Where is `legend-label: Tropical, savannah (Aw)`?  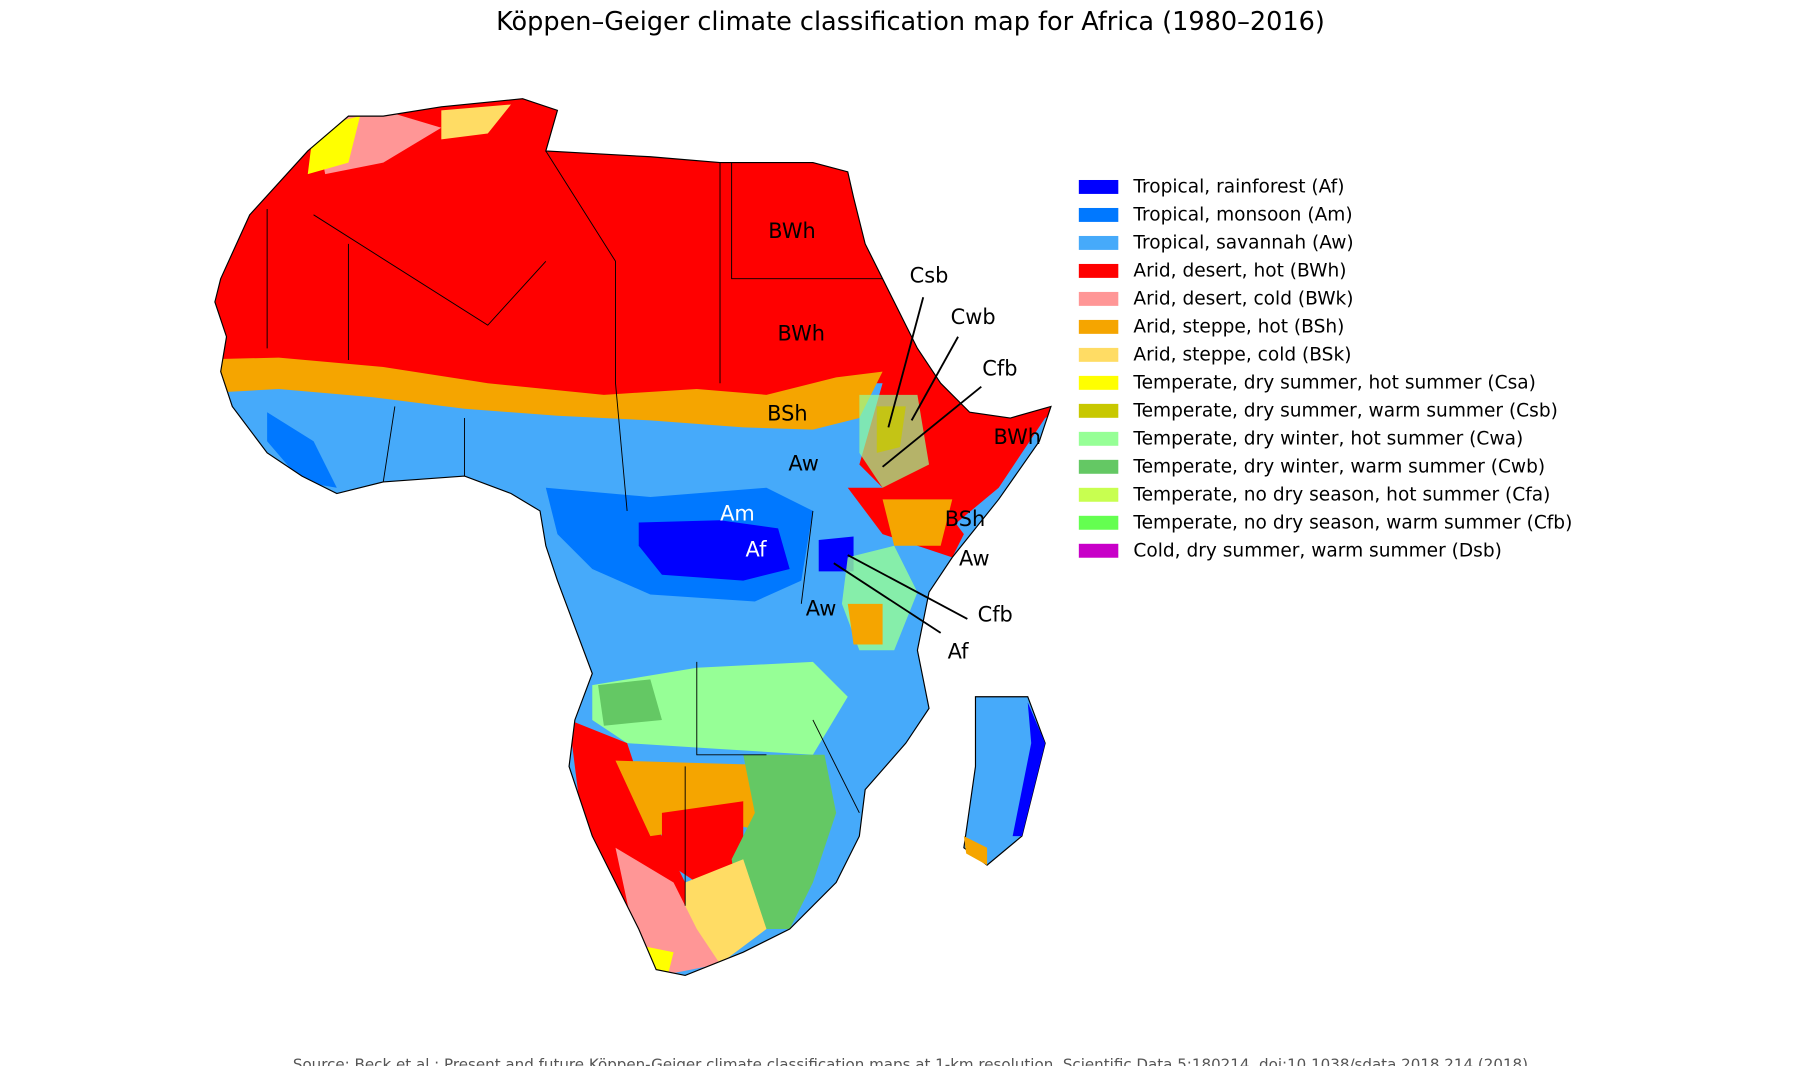 legend-label: Tropical, savannah (Aw) is located at coordinates (1242, 242).